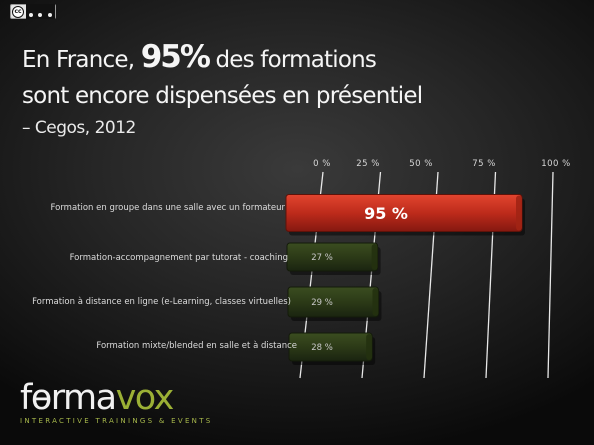 The height and width of the screenshot is (445, 594). I want to click on x-tick-label: 75 %, so click(484, 164).